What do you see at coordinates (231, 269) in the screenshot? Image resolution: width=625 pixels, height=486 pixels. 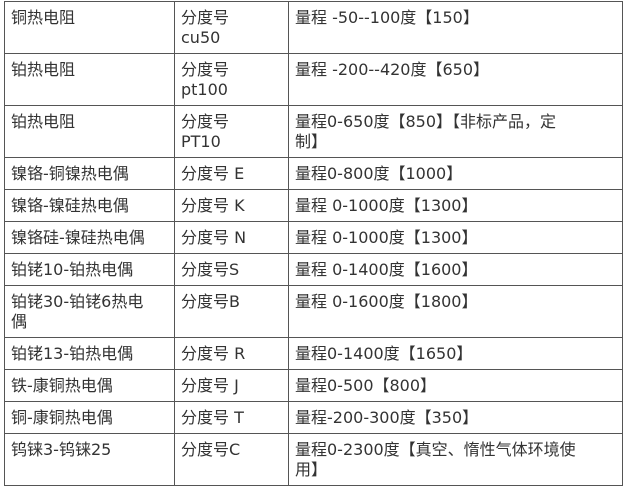 I see `graduation-cell: 分度号S` at bounding box center [231, 269].